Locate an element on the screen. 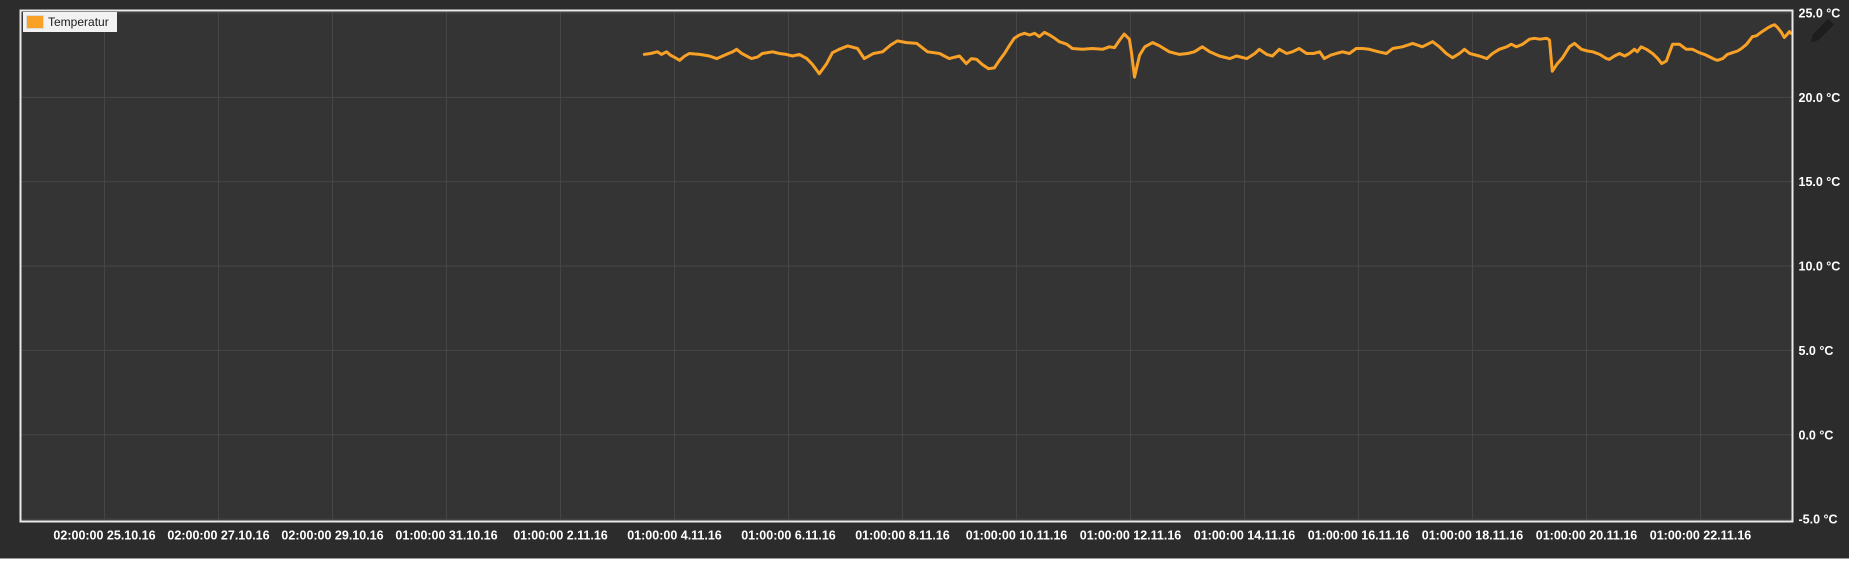  x-axis-tick-label: 01:00:00 16.11.16 is located at coordinates (1359, 536).